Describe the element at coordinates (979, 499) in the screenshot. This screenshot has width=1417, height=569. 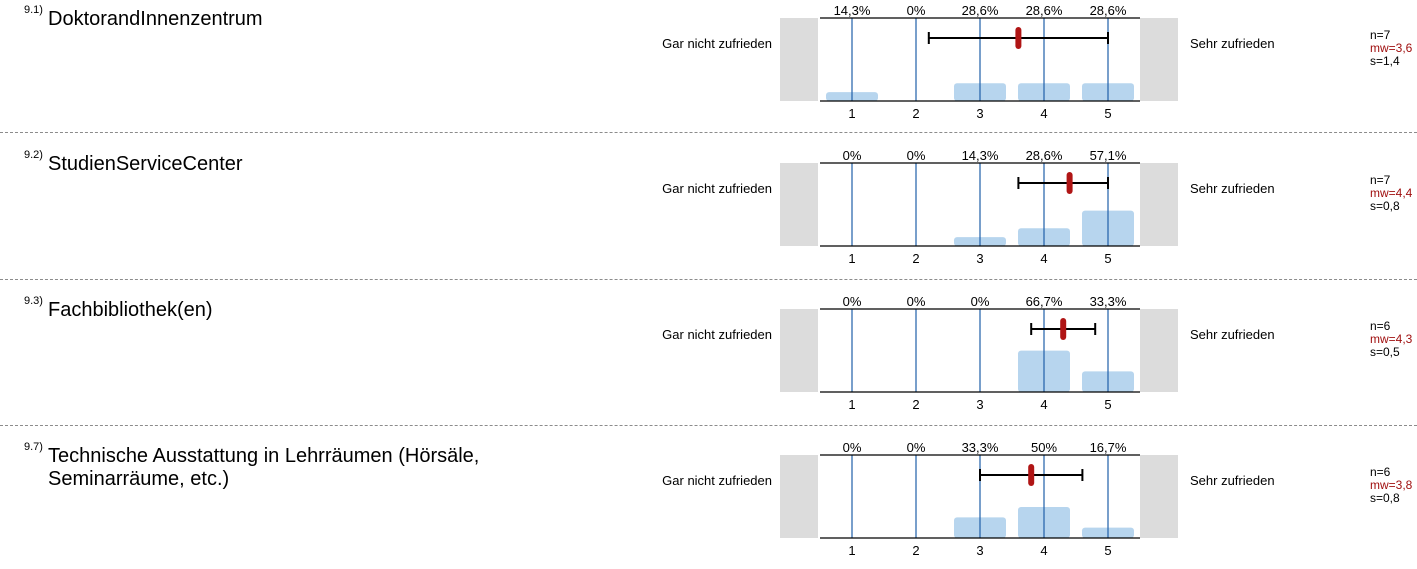
I see `histogram-chart: 0% 0% 33,3% 50% 16,7% 1 2 3 4 5` at that location.